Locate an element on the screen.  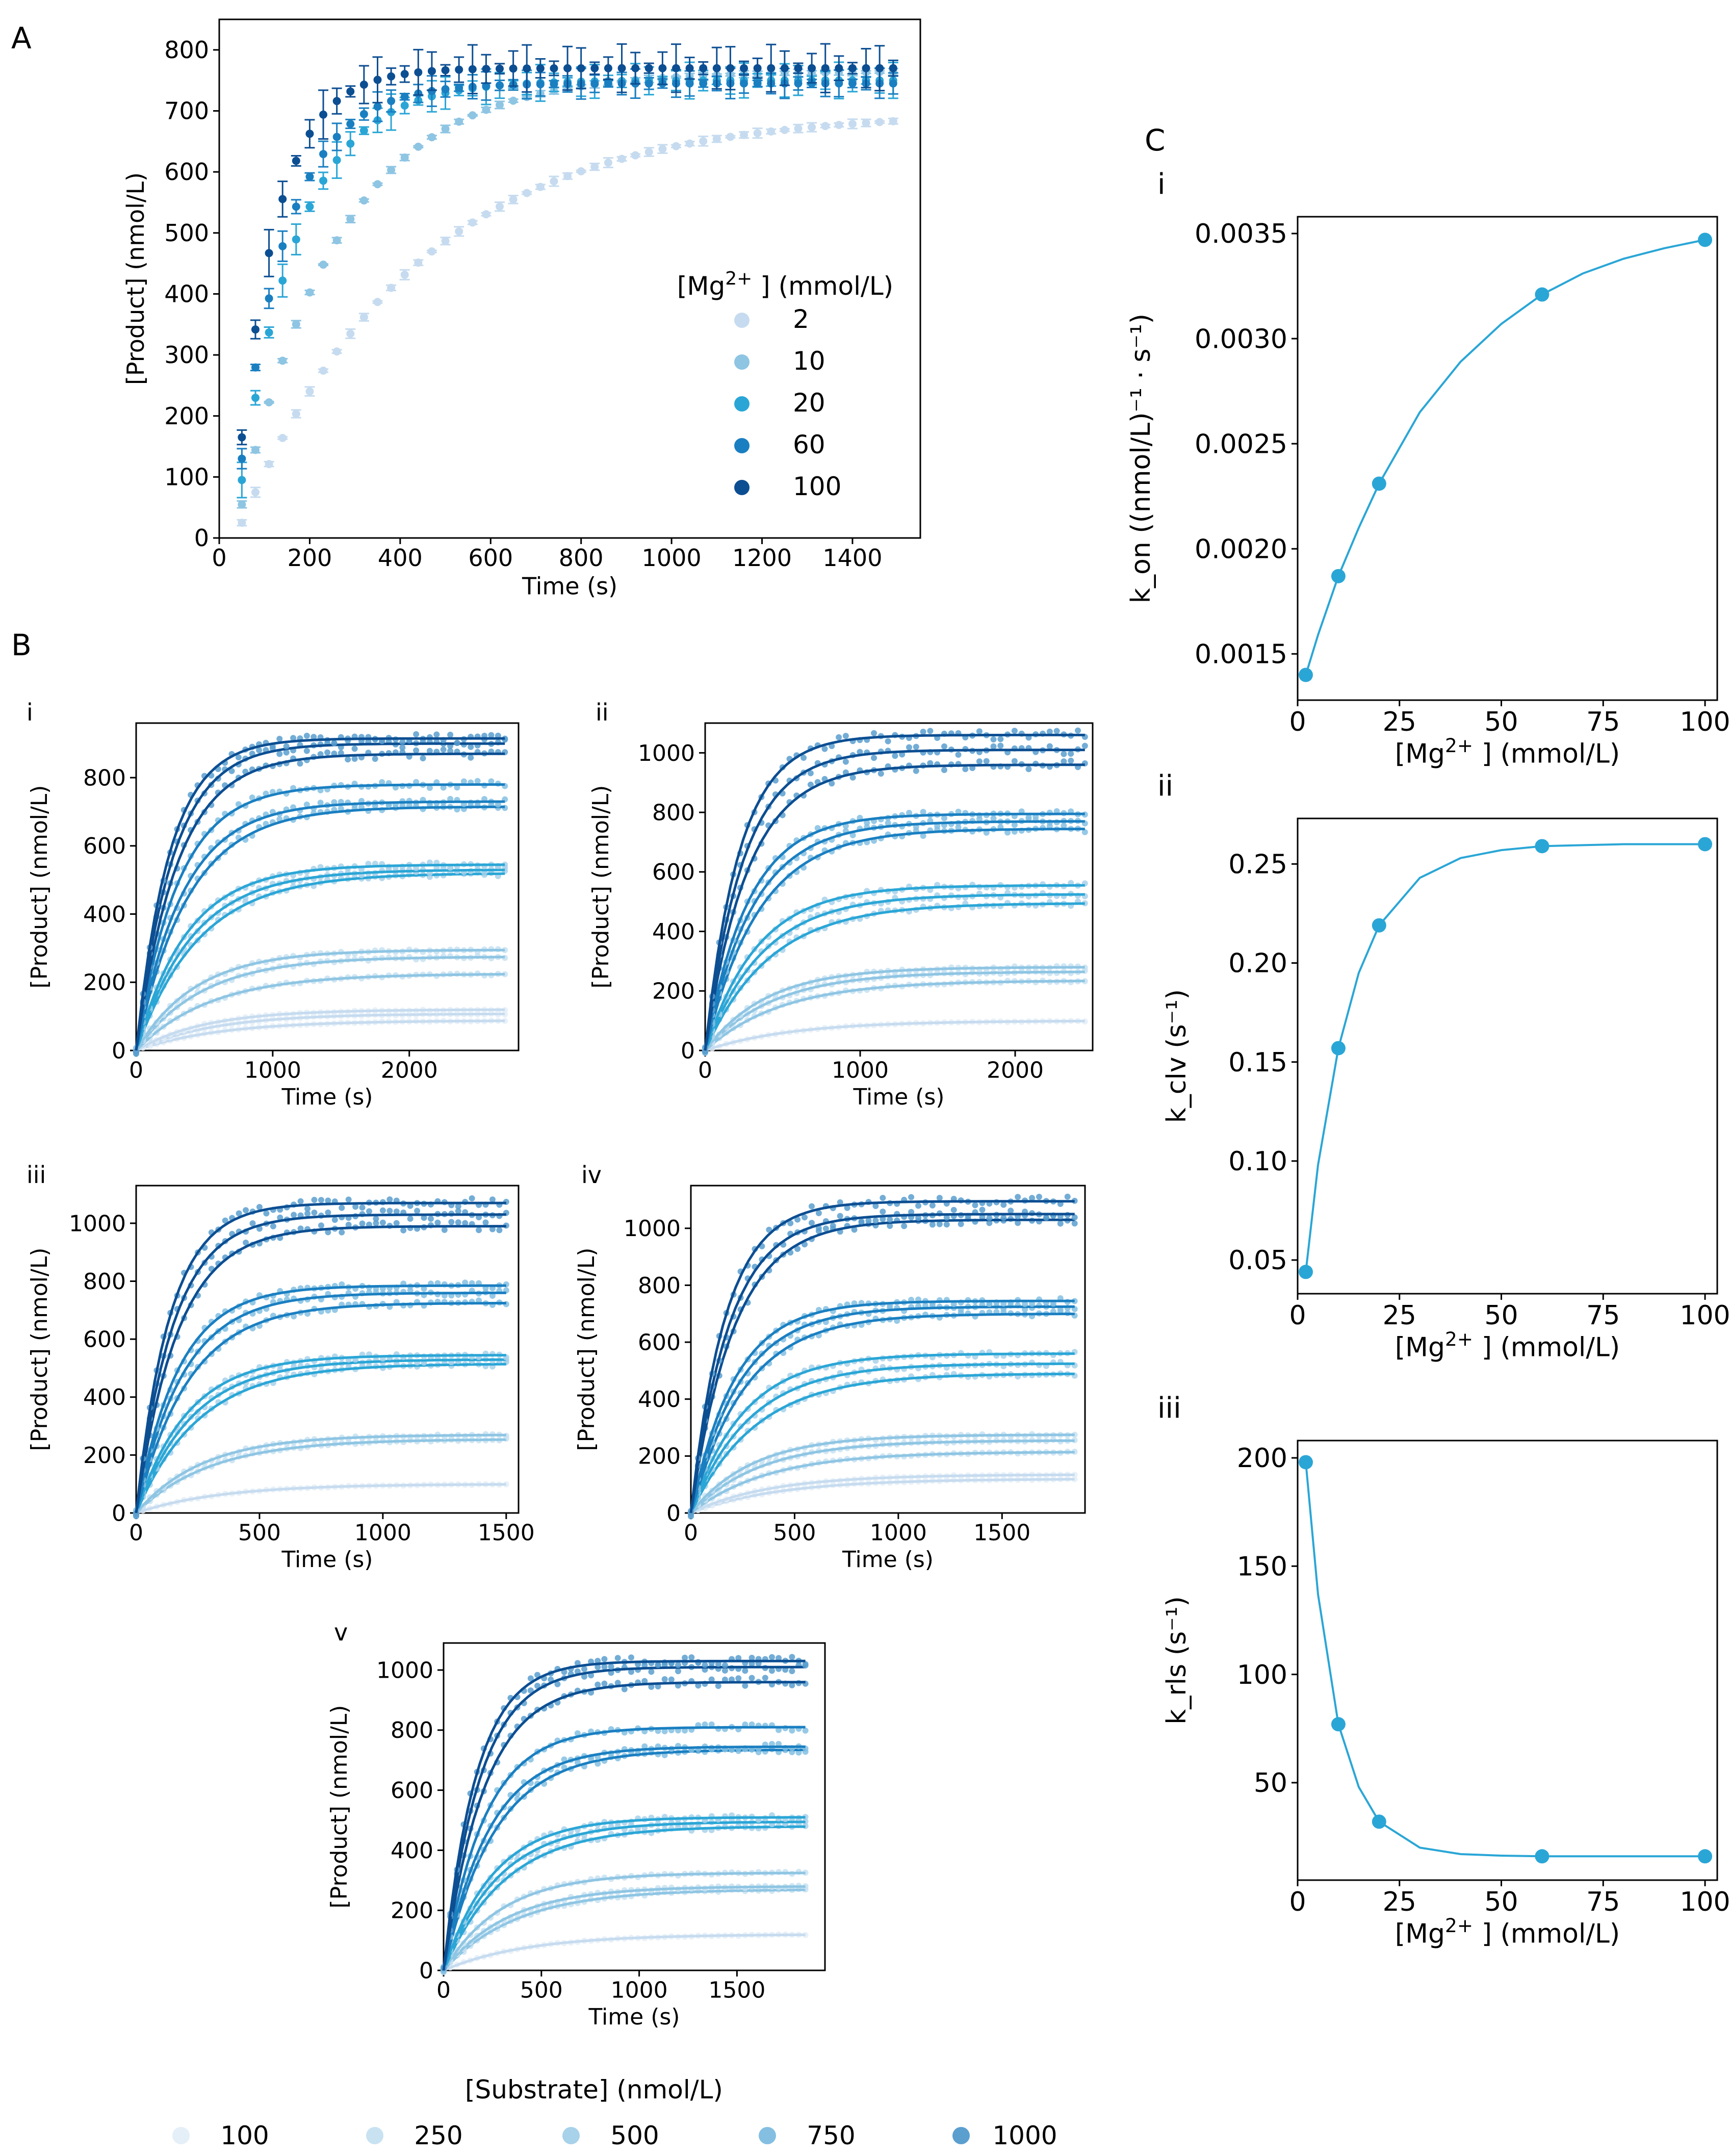
legend-mg: [Mg2+ ] (mmol/L)2 10 20 60 100 is located at coordinates (785, 385).